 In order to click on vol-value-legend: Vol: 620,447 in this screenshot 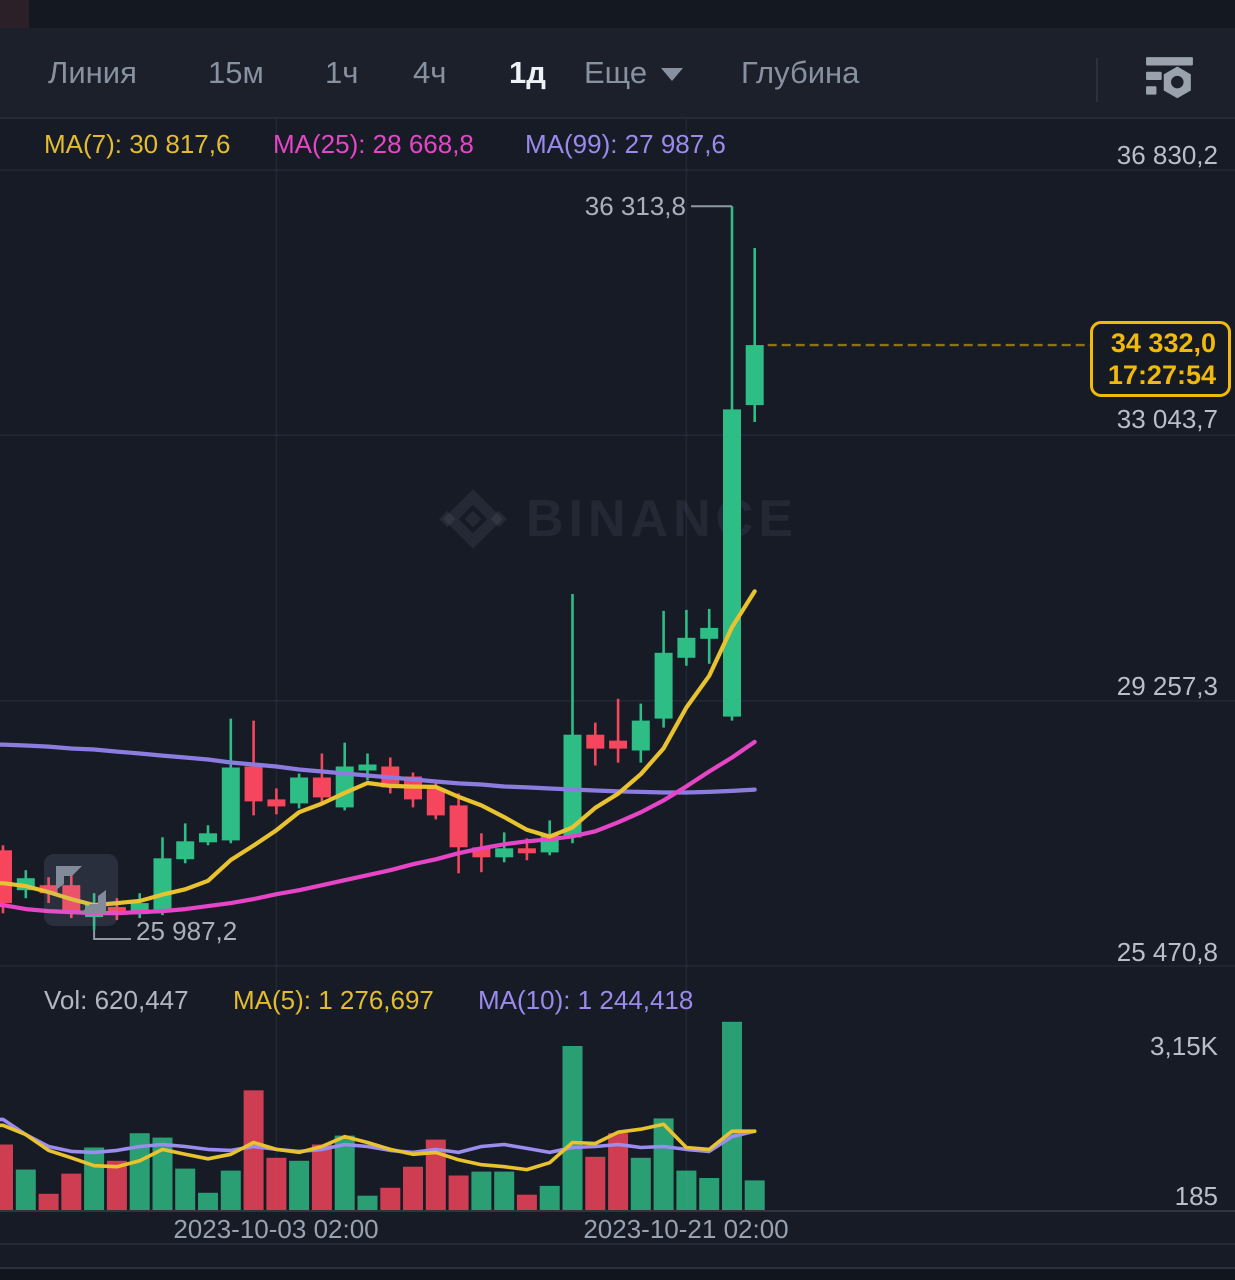, I will do `click(116, 1000)`.